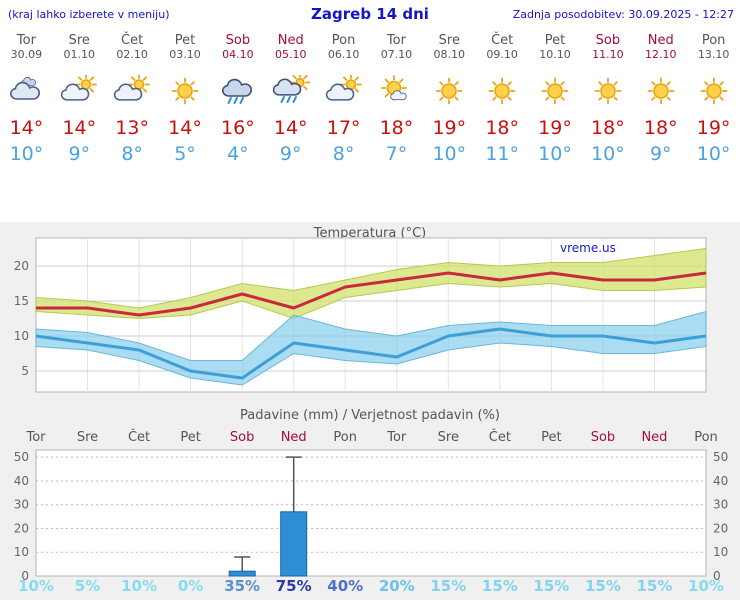 The image size is (740, 600). Describe the element at coordinates (720, 457) in the screenshot. I see `precip-axis-label-right: 50` at that location.